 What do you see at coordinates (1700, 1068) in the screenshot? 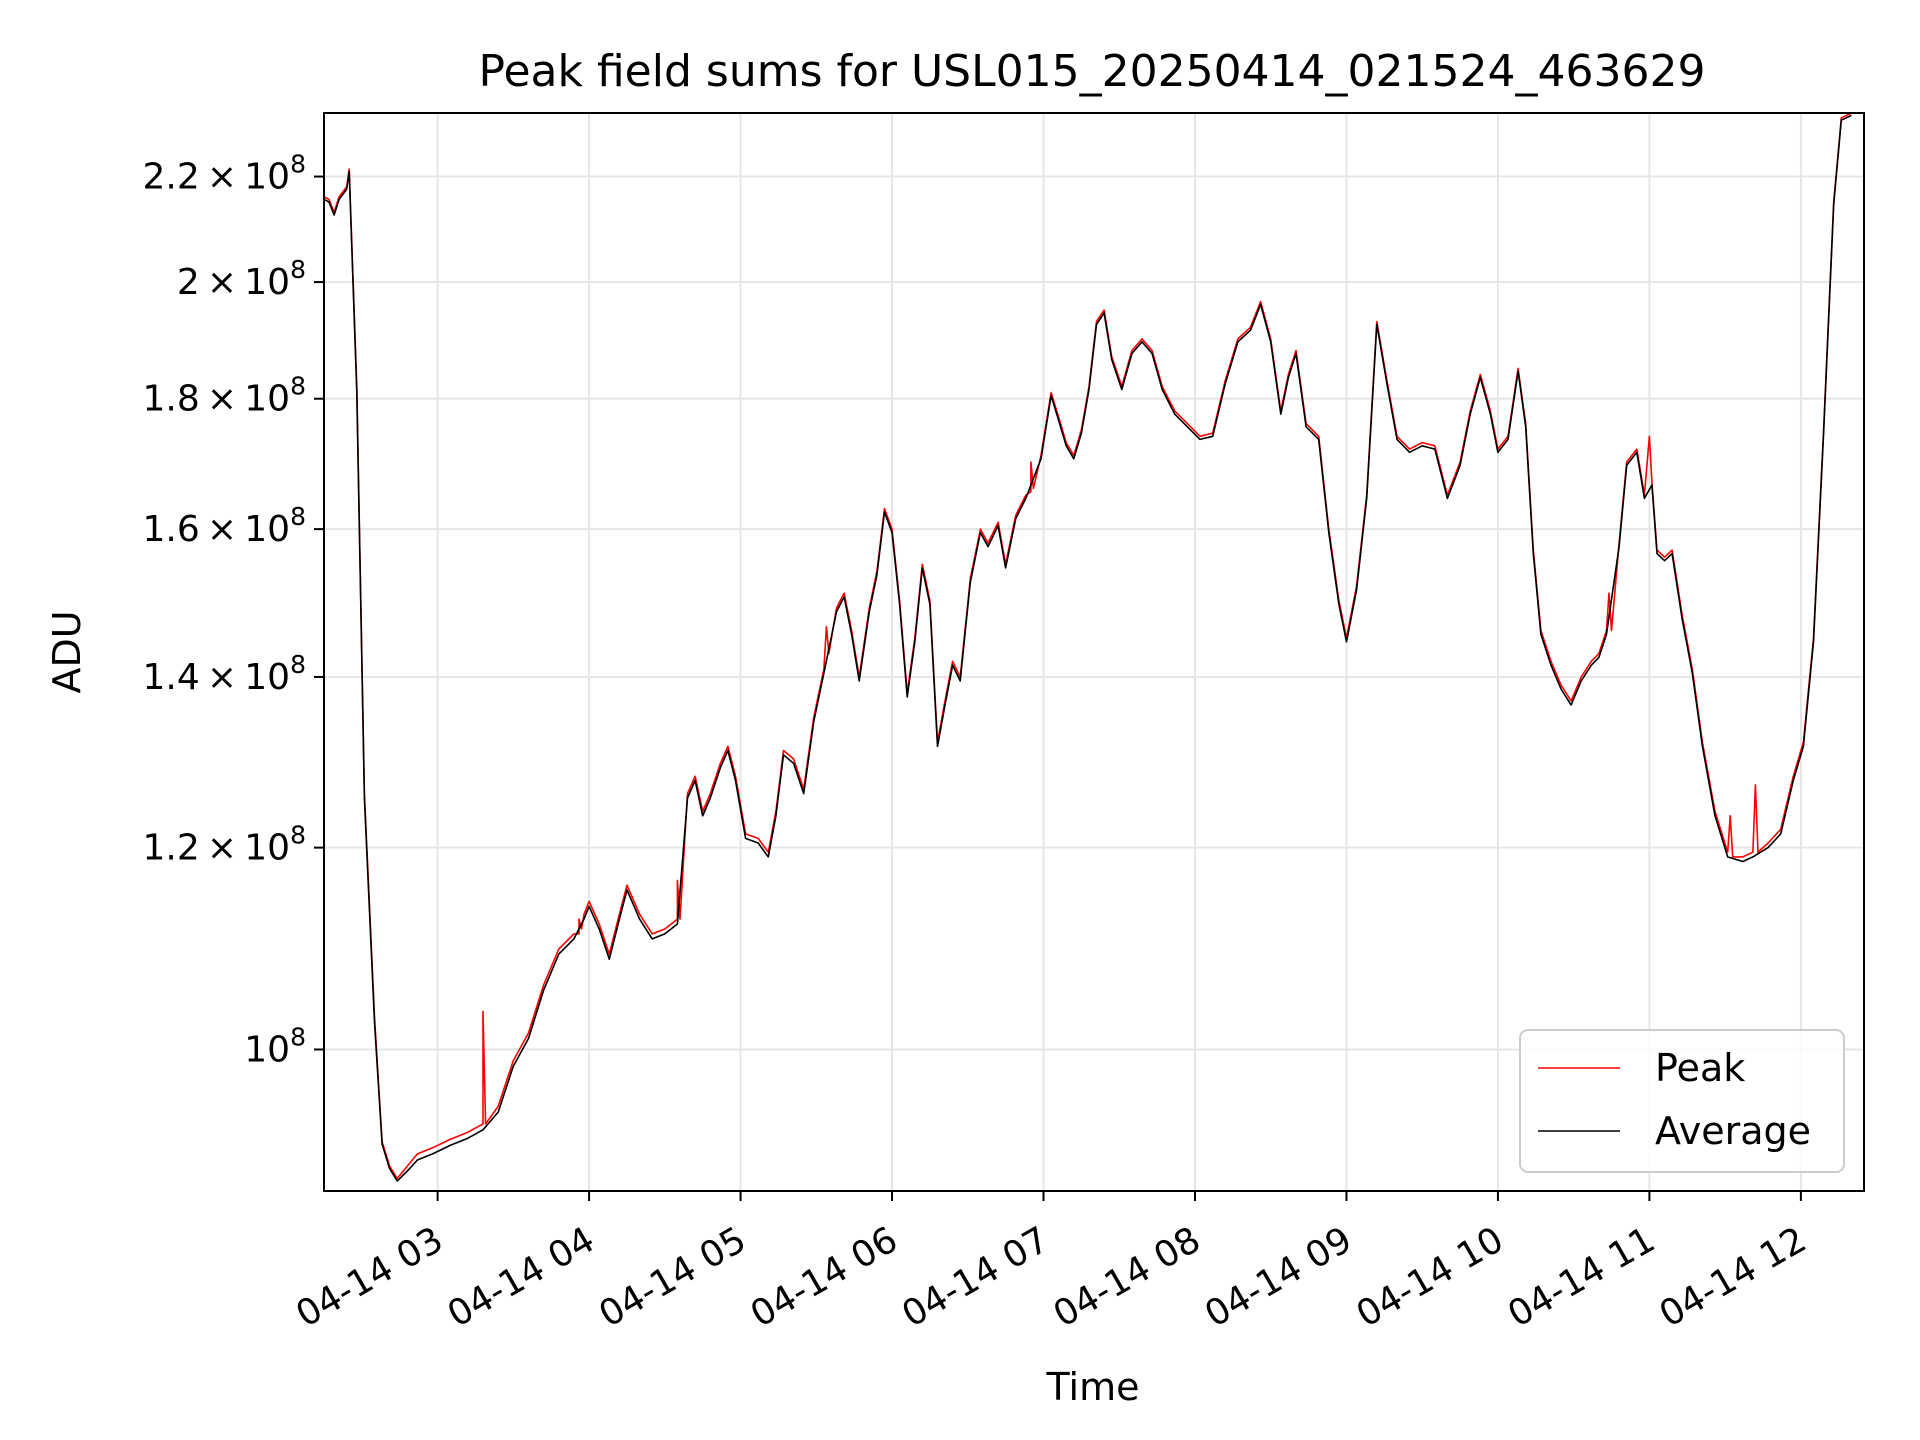
I see `legend-peak-label: Peak` at bounding box center [1700, 1068].